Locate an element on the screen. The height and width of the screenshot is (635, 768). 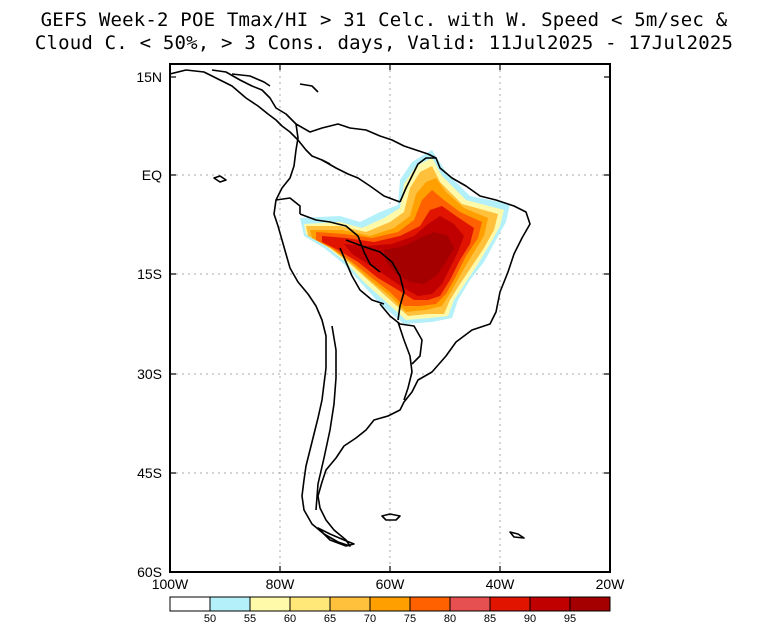
border-peru-bolivia is located at coordinates (362, 276).